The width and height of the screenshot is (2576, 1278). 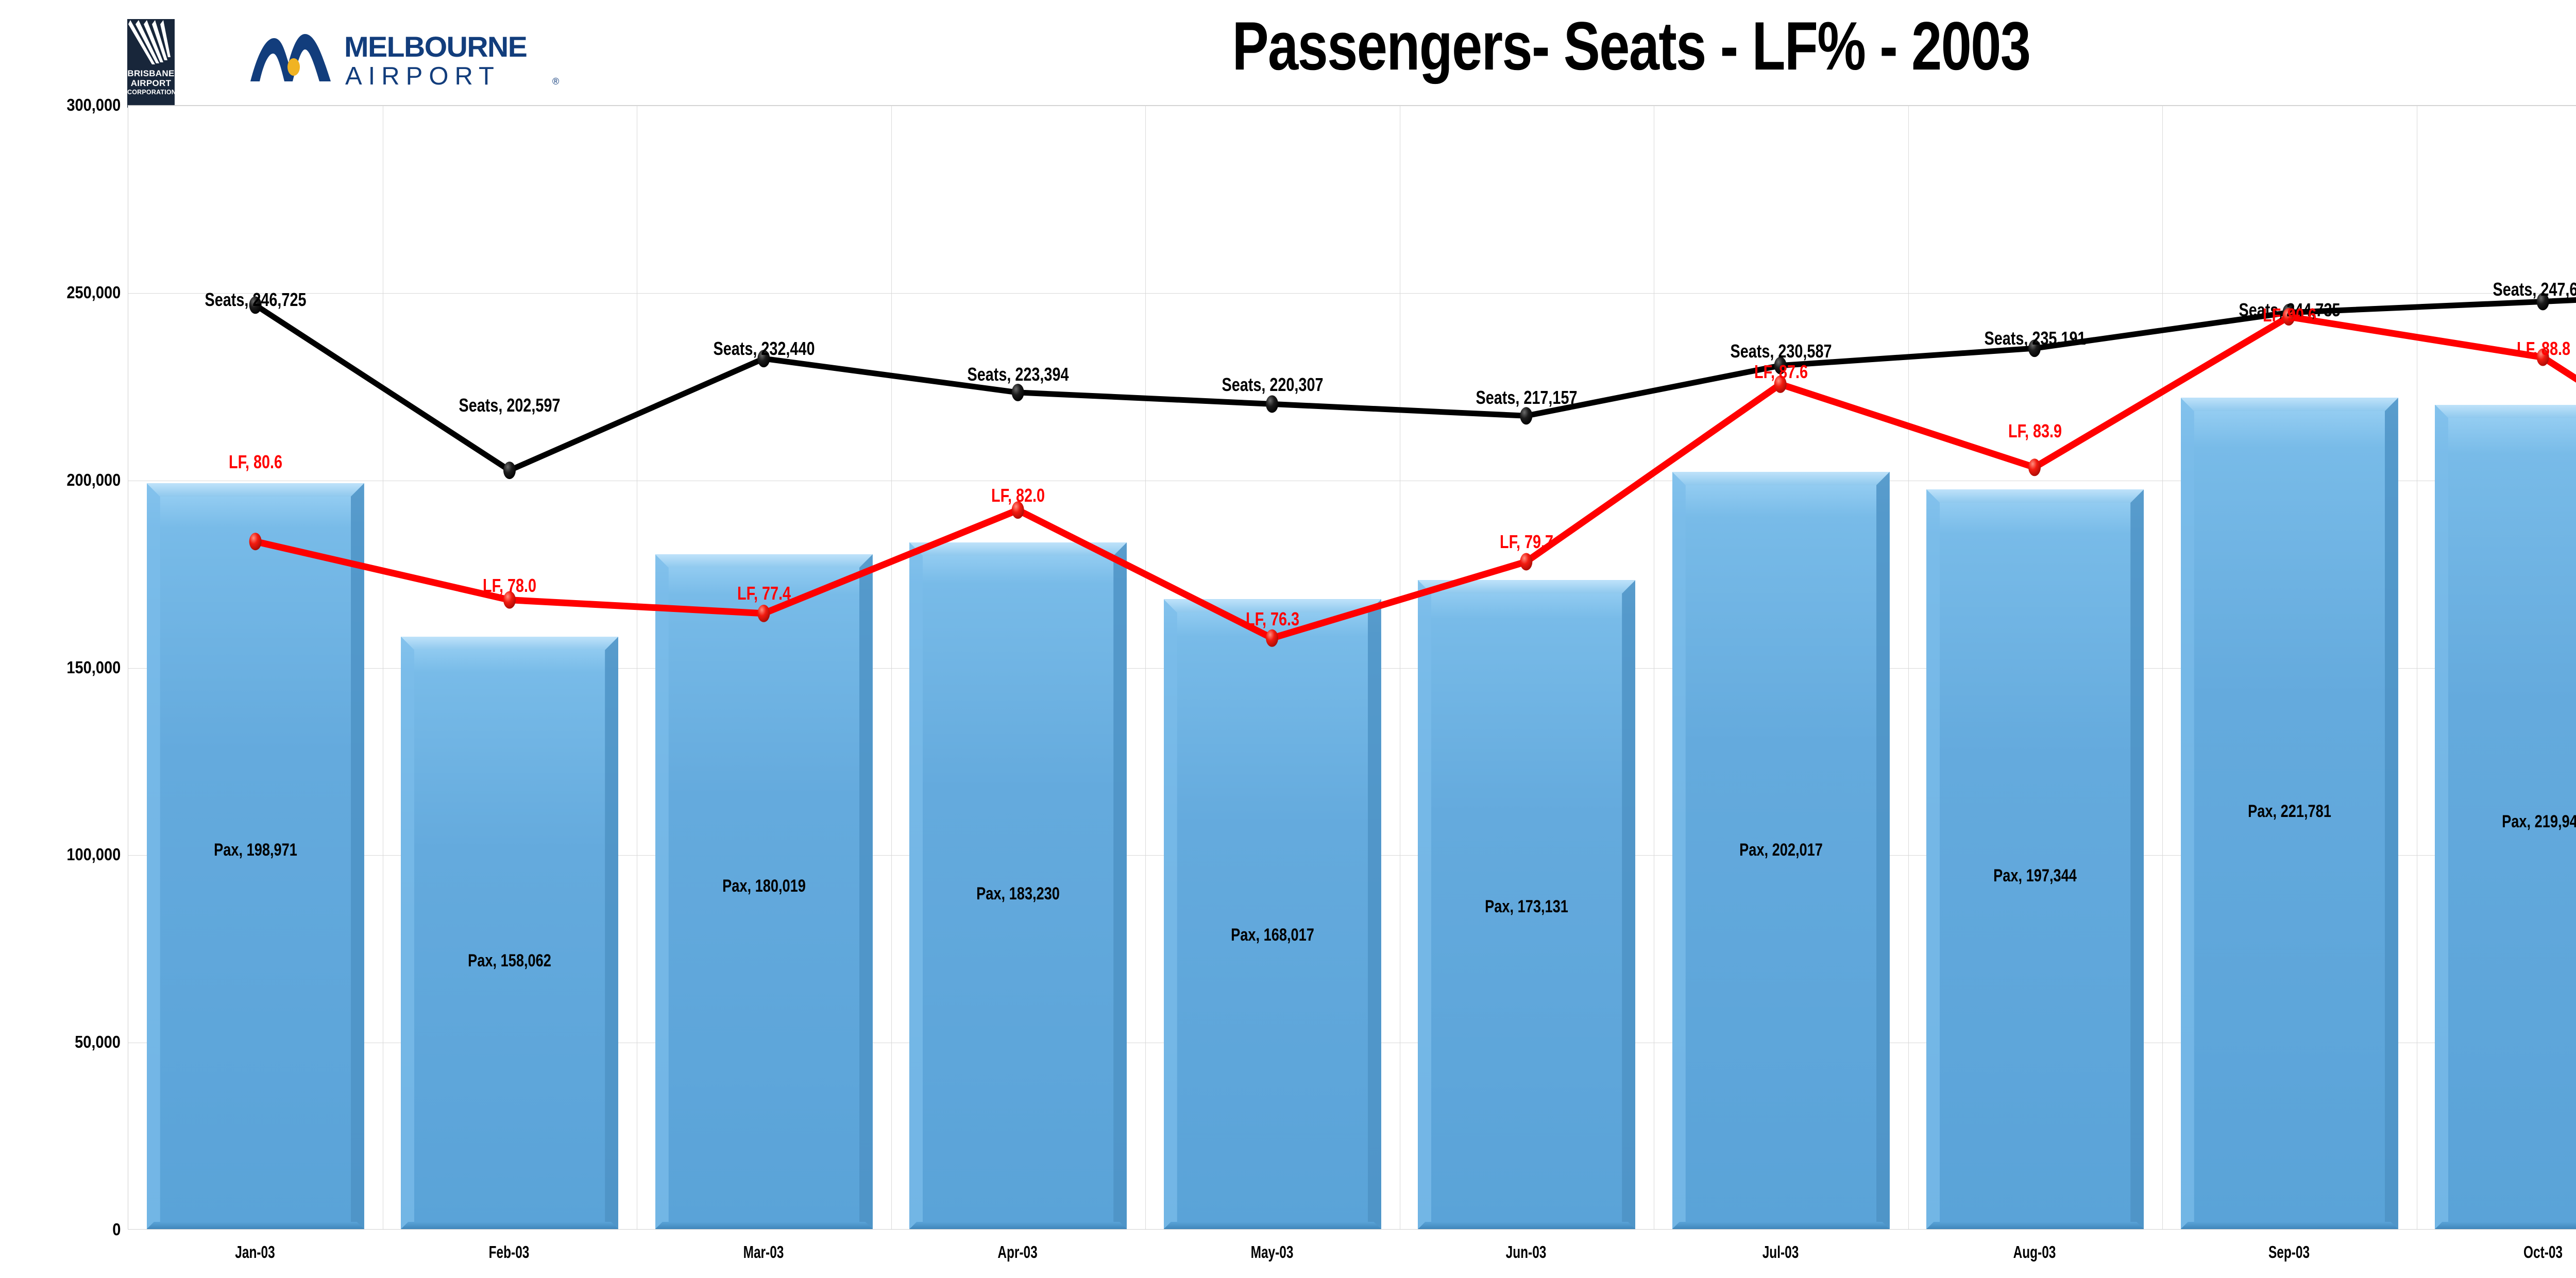 I want to click on x-axis-tick-oct-03: Oct-03, so click(x=2543, y=1252).